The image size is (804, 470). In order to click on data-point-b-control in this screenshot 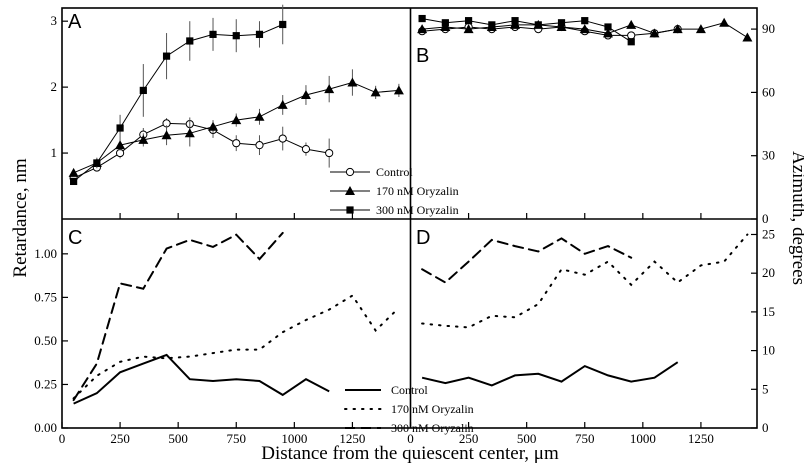, I will do `click(631, 35)`.